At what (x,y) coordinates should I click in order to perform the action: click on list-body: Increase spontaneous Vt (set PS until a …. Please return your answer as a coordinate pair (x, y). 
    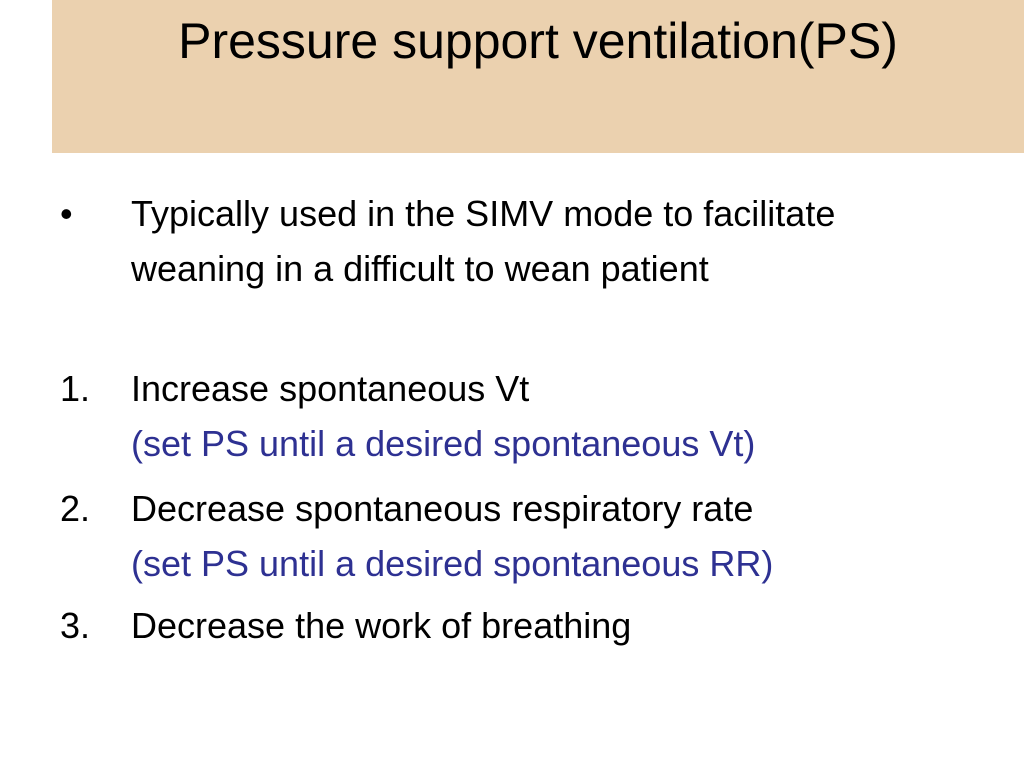
    Looking at the image, I should click on (531, 416).